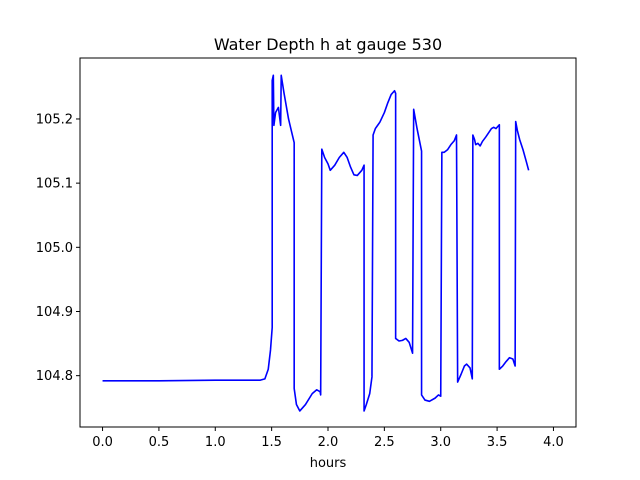 The height and width of the screenshot is (480, 640). What do you see at coordinates (497, 442) in the screenshot?
I see `x-tick-label: 3.5` at bounding box center [497, 442].